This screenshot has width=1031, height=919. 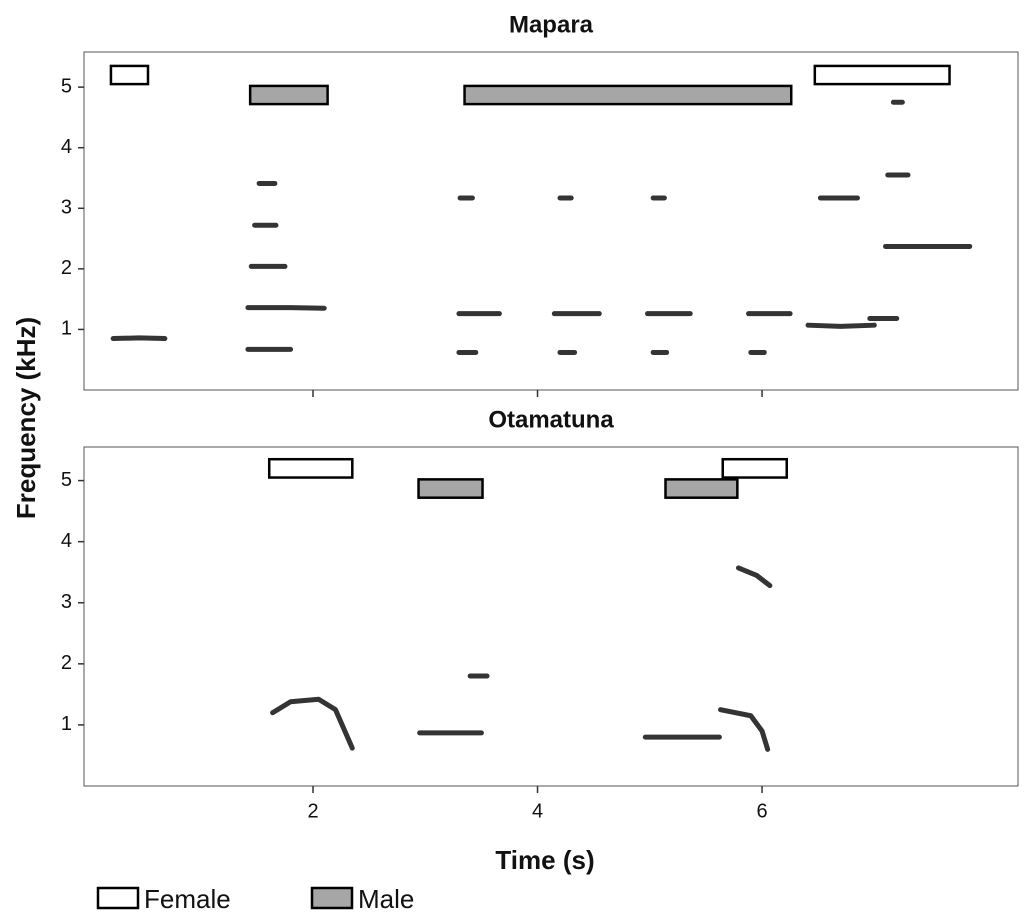 What do you see at coordinates (187, 899) in the screenshot?
I see `legend-label: Female` at bounding box center [187, 899].